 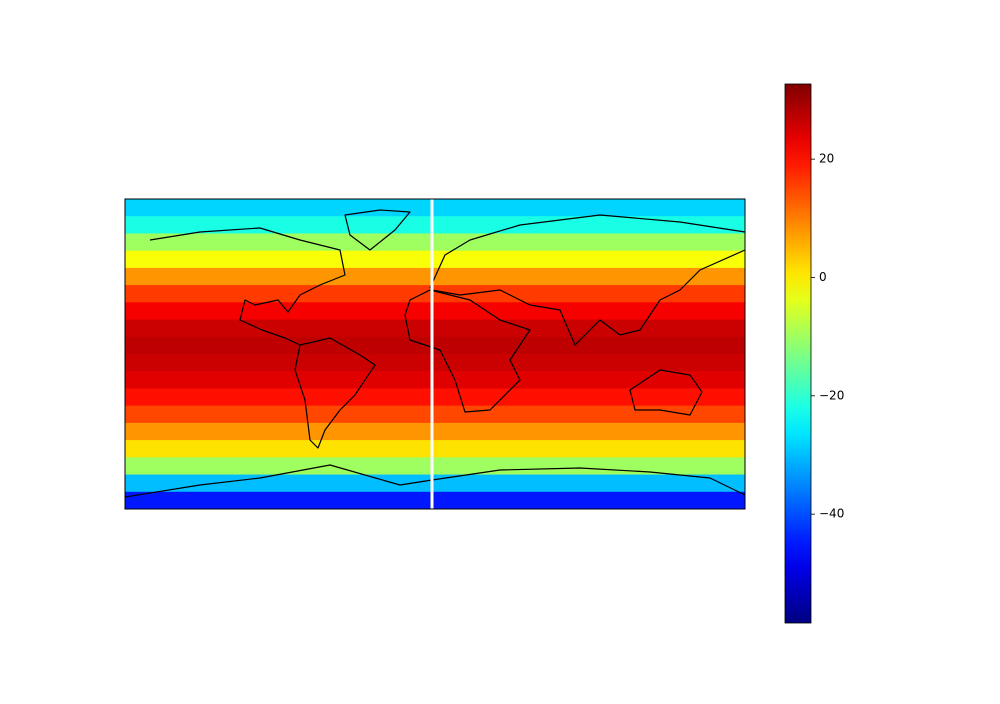 I want to click on colorbar-tick-label: 0, so click(x=823, y=277).